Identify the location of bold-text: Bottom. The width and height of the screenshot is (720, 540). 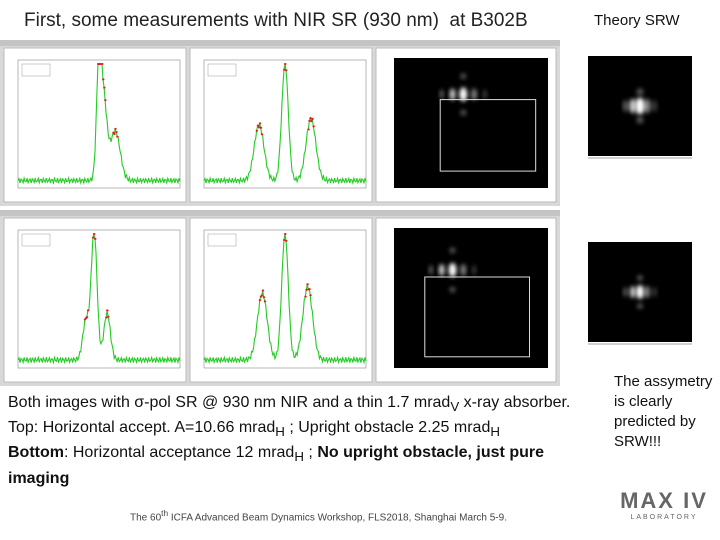
(36, 453).